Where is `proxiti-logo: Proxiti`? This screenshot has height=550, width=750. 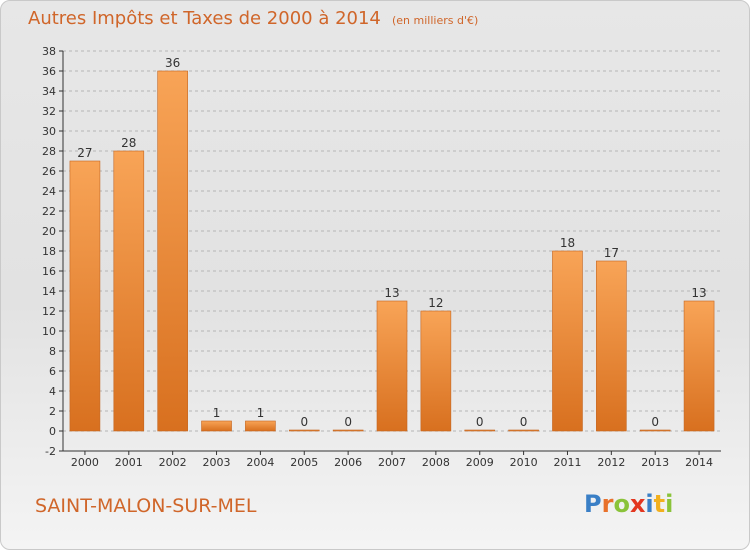
proxiti-logo: Proxiti is located at coordinates (628, 504).